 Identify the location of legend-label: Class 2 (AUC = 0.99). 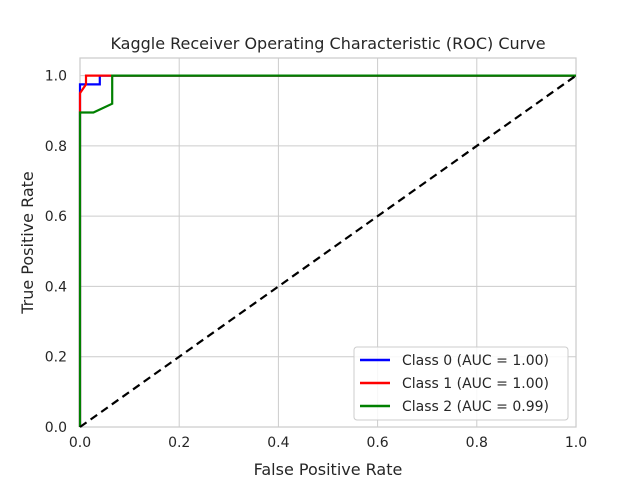
(475, 407).